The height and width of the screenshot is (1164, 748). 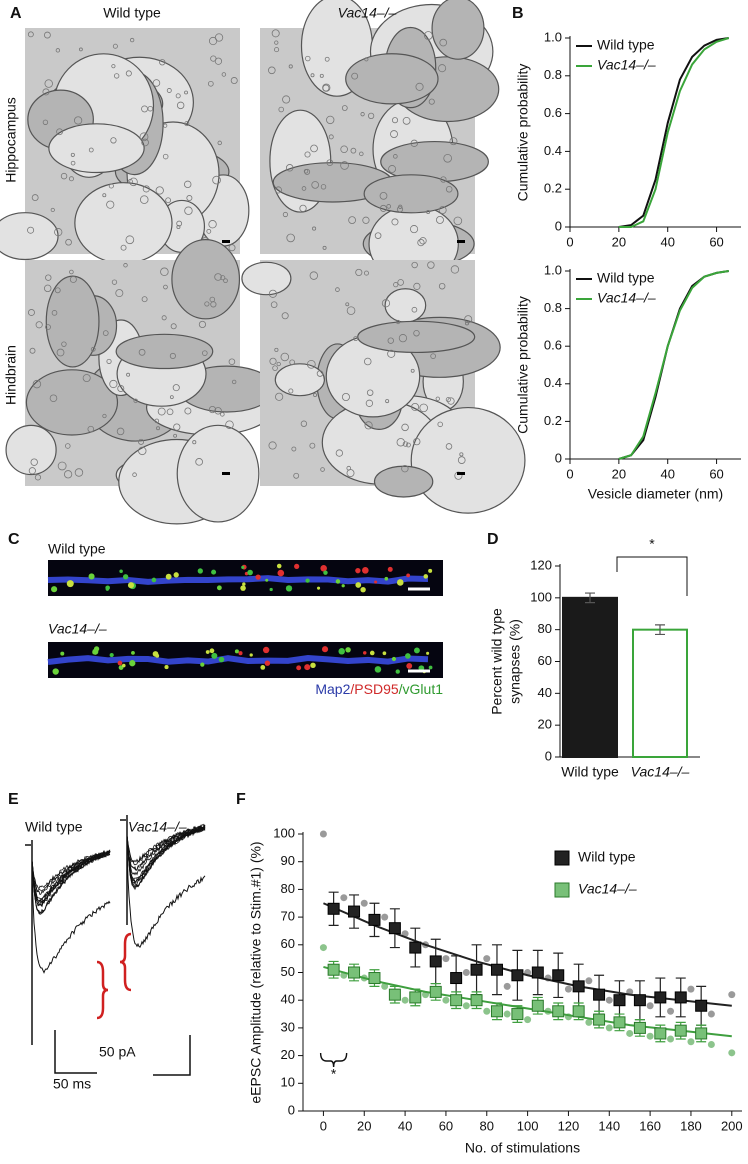 What do you see at coordinates (226, 241) in the screenshot?
I see `scale-bar` at bounding box center [226, 241].